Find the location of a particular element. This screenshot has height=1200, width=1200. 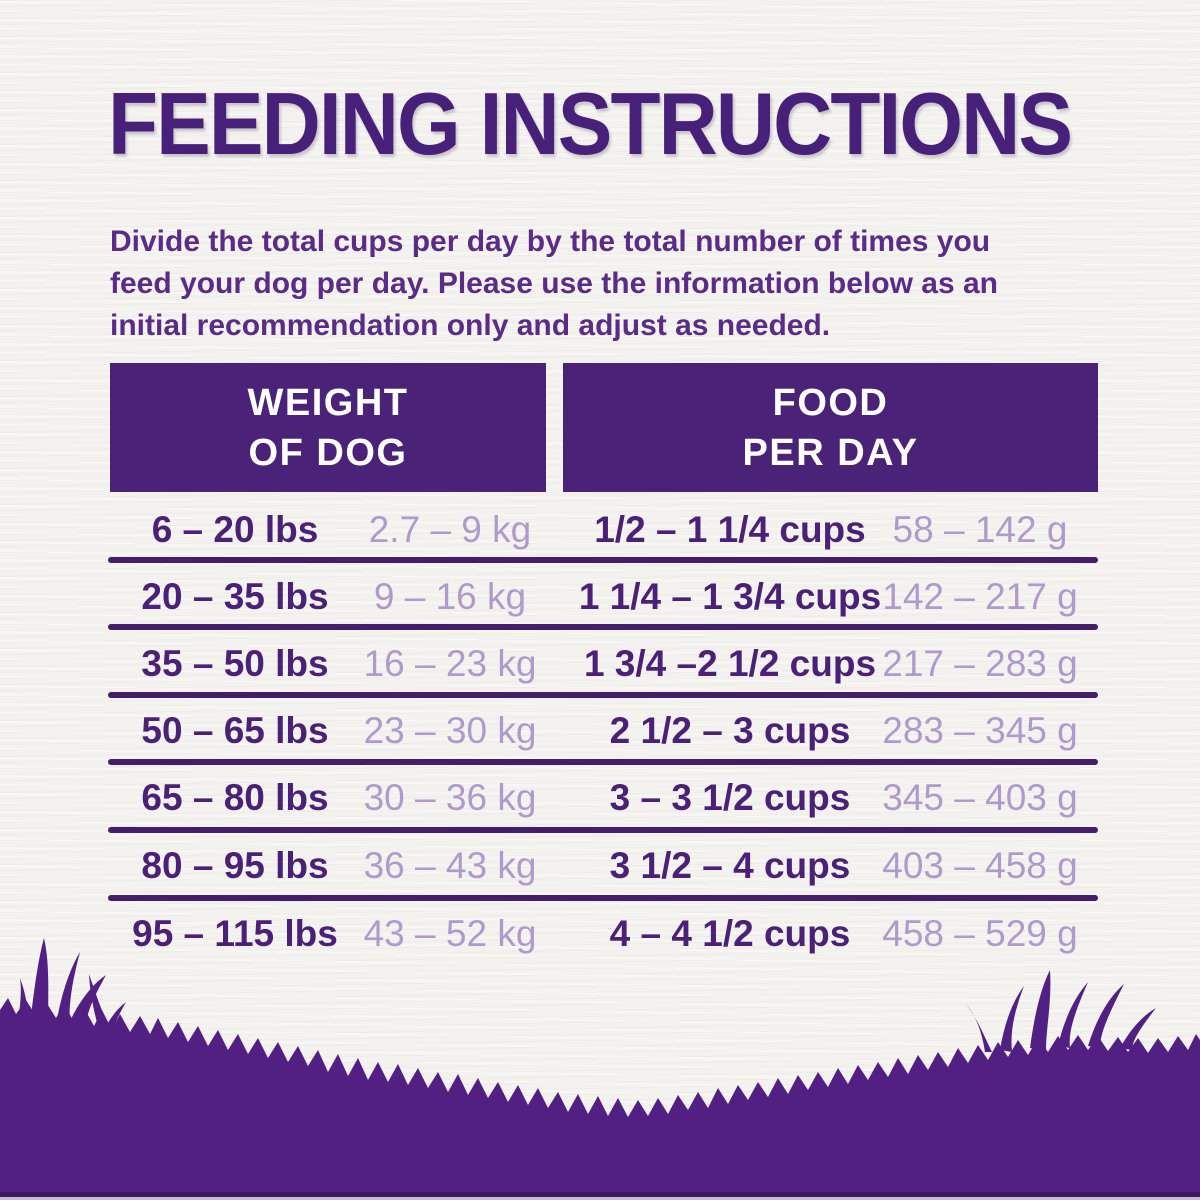

food-grams-cell: 283 – 345 g is located at coordinates (980, 730).